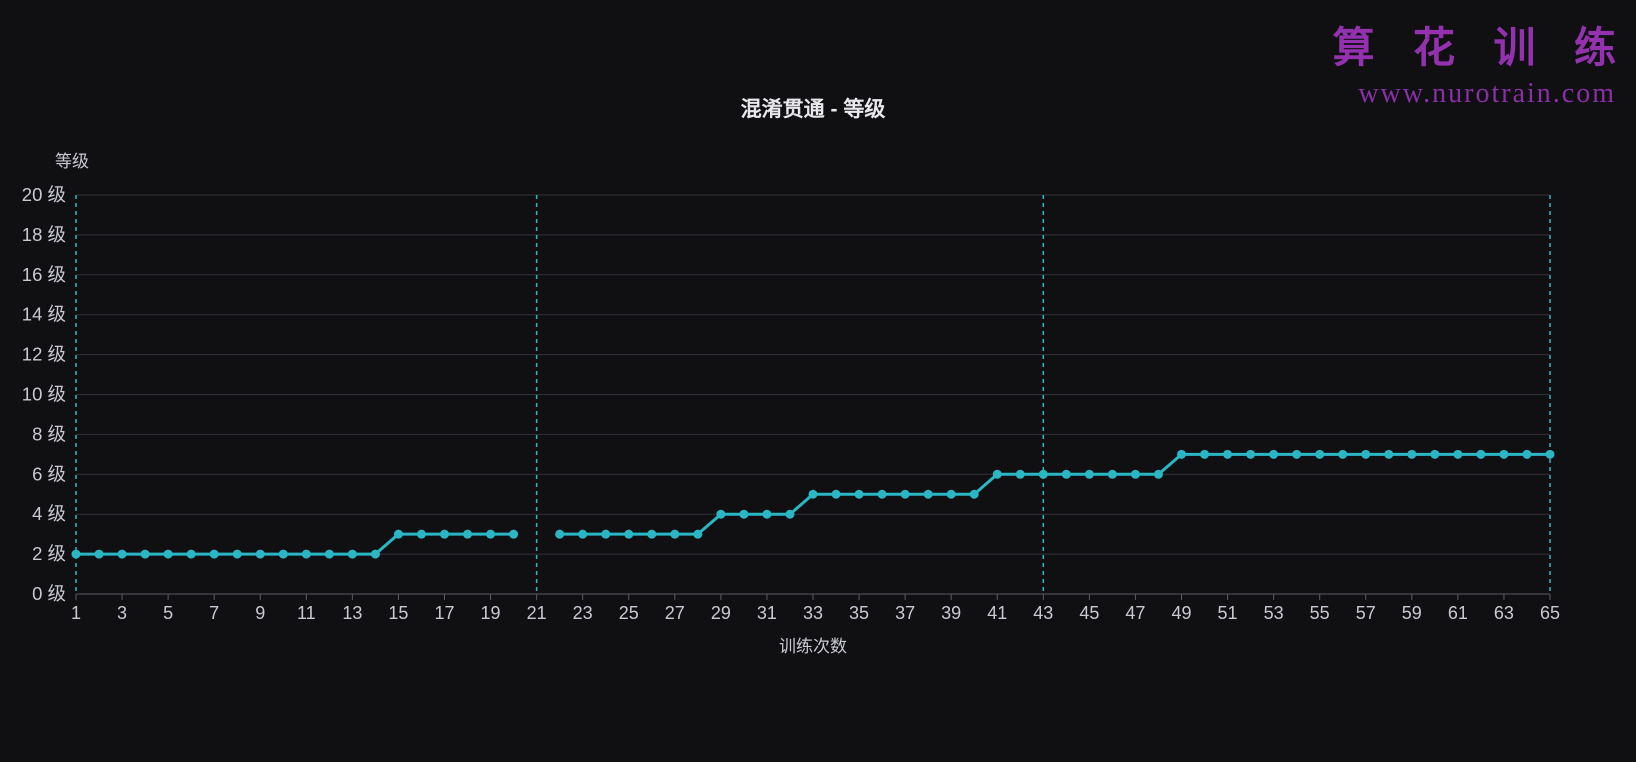 Image resolution: width=1636 pixels, height=762 pixels. I want to click on watermark: 算 花 训 练 www.nurotrain.com, so click(1474, 67).